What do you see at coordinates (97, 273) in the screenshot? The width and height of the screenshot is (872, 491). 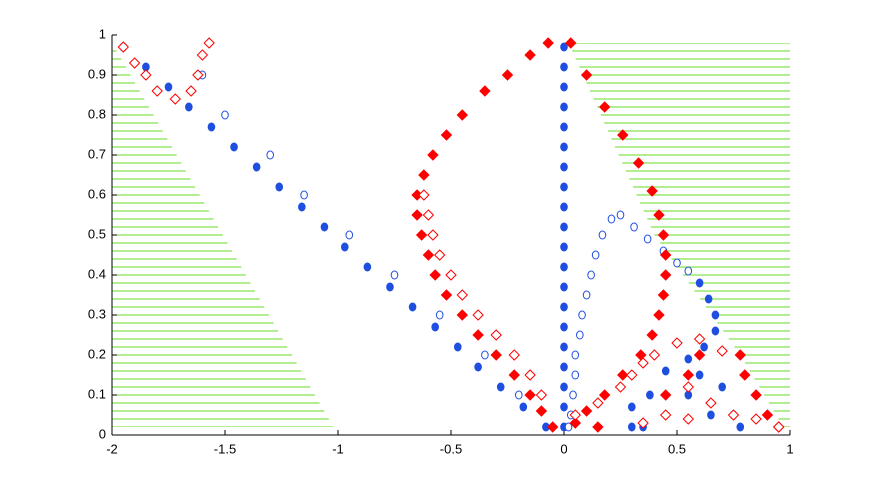 I see `y-tick-label: 0.4` at bounding box center [97, 273].